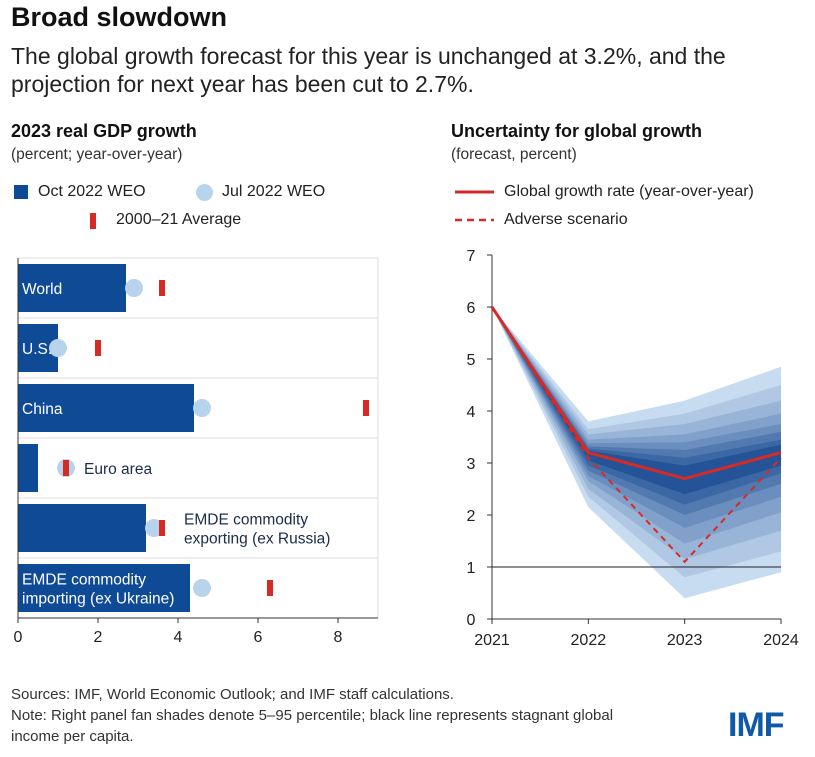 Image resolution: width=815 pixels, height=757 pixels. What do you see at coordinates (119, 17) in the screenshot?
I see `chart-title: Broad slowdown` at bounding box center [119, 17].